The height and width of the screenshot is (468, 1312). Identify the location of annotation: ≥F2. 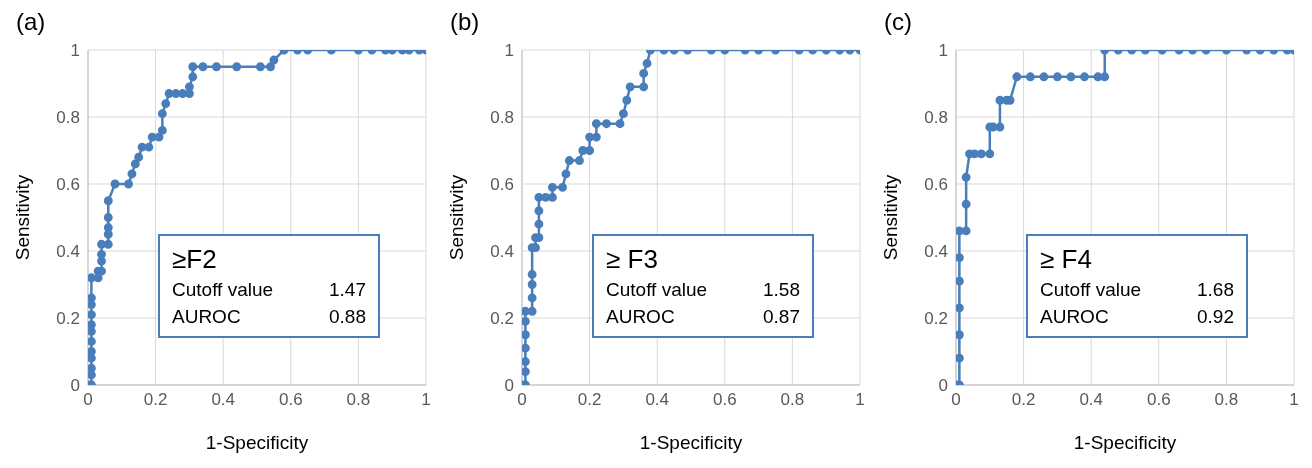
(195, 259).